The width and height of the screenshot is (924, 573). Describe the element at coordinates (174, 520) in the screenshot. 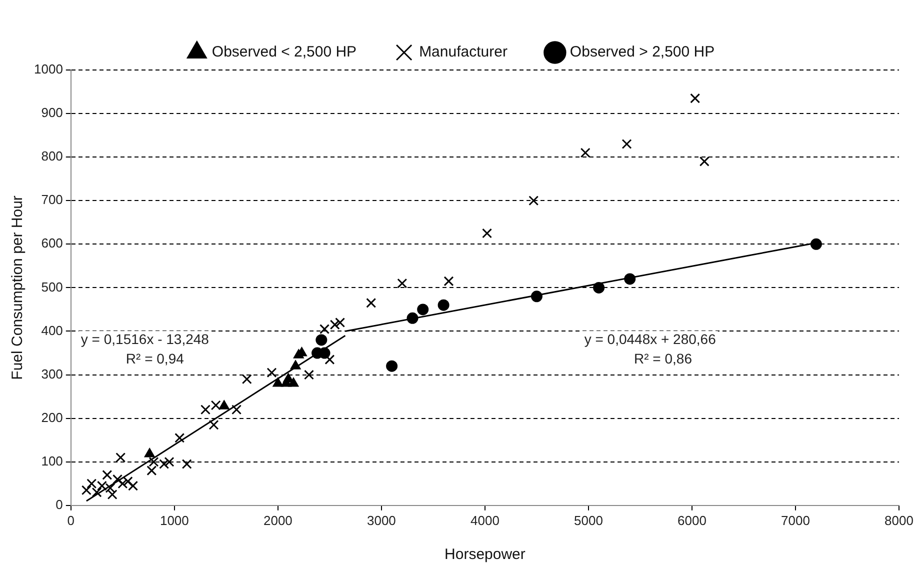

I see `x-tick-label: 1000` at that location.